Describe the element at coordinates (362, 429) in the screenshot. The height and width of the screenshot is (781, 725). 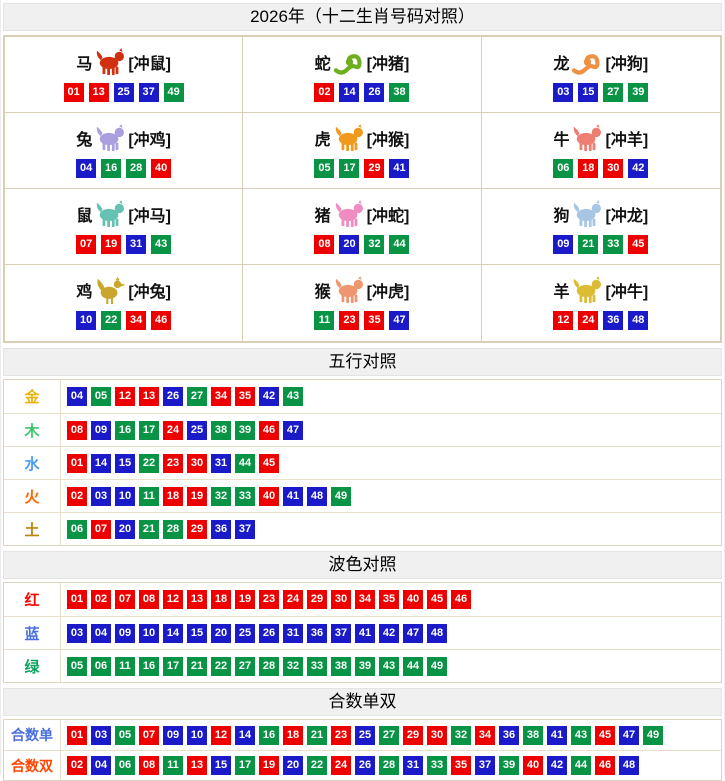
I see `section-row: 木 08 09 16 17 24 25 38 39 46 47` at that location.